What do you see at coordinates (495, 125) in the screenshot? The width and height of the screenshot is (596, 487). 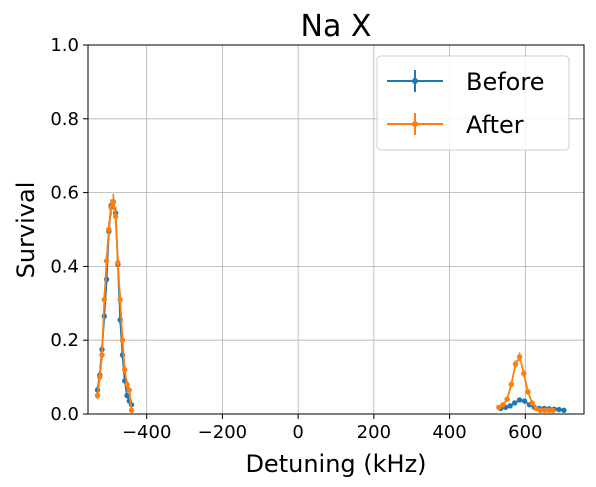 I see `legend-label-after: After` at bounding box center [495, 125].